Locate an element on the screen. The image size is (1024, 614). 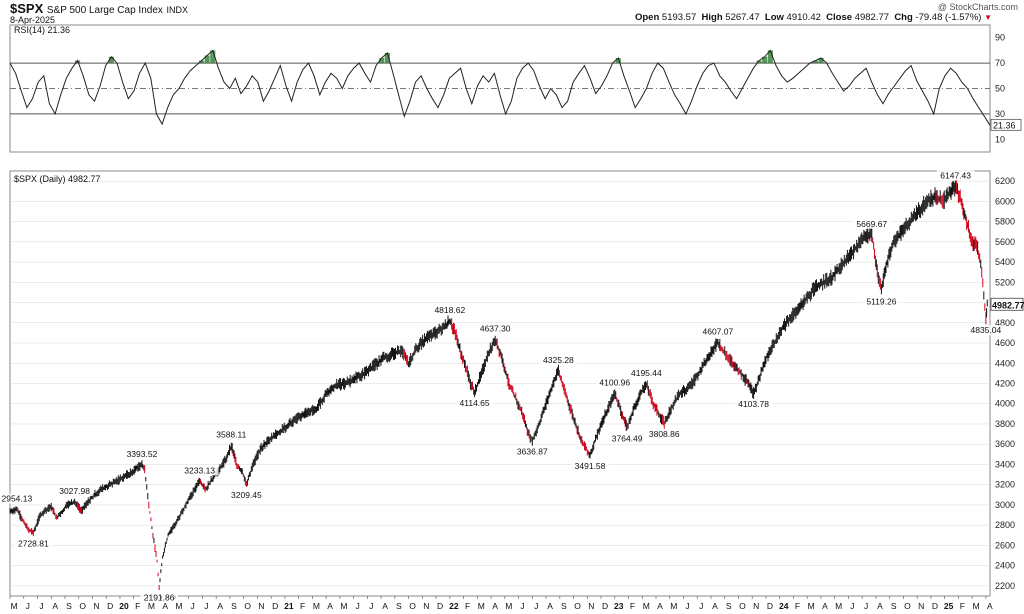
price-tick-label: 2800 is located at coordinates (1005, 525).